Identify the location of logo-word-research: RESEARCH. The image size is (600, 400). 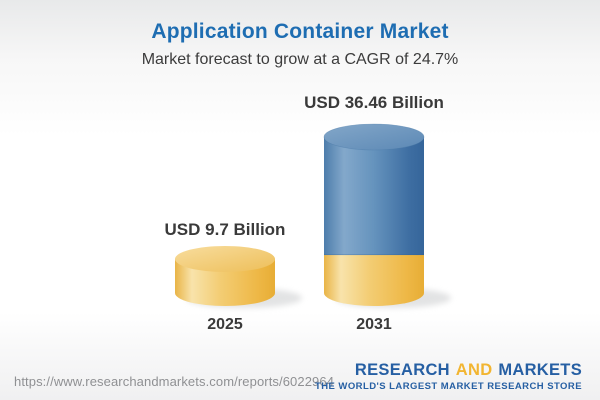
(402, 370).